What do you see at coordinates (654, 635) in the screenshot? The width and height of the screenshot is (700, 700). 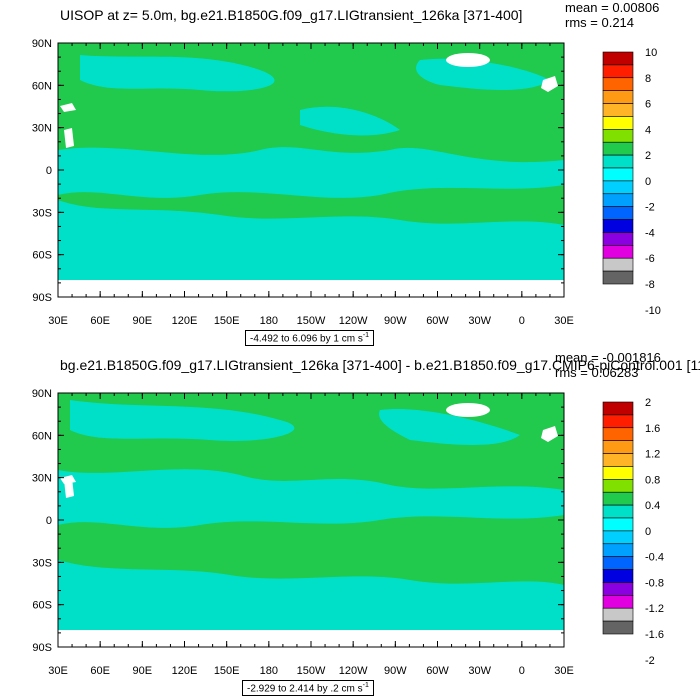 I see `colorbar-label: -1.6` at bounding box center [654, 635].